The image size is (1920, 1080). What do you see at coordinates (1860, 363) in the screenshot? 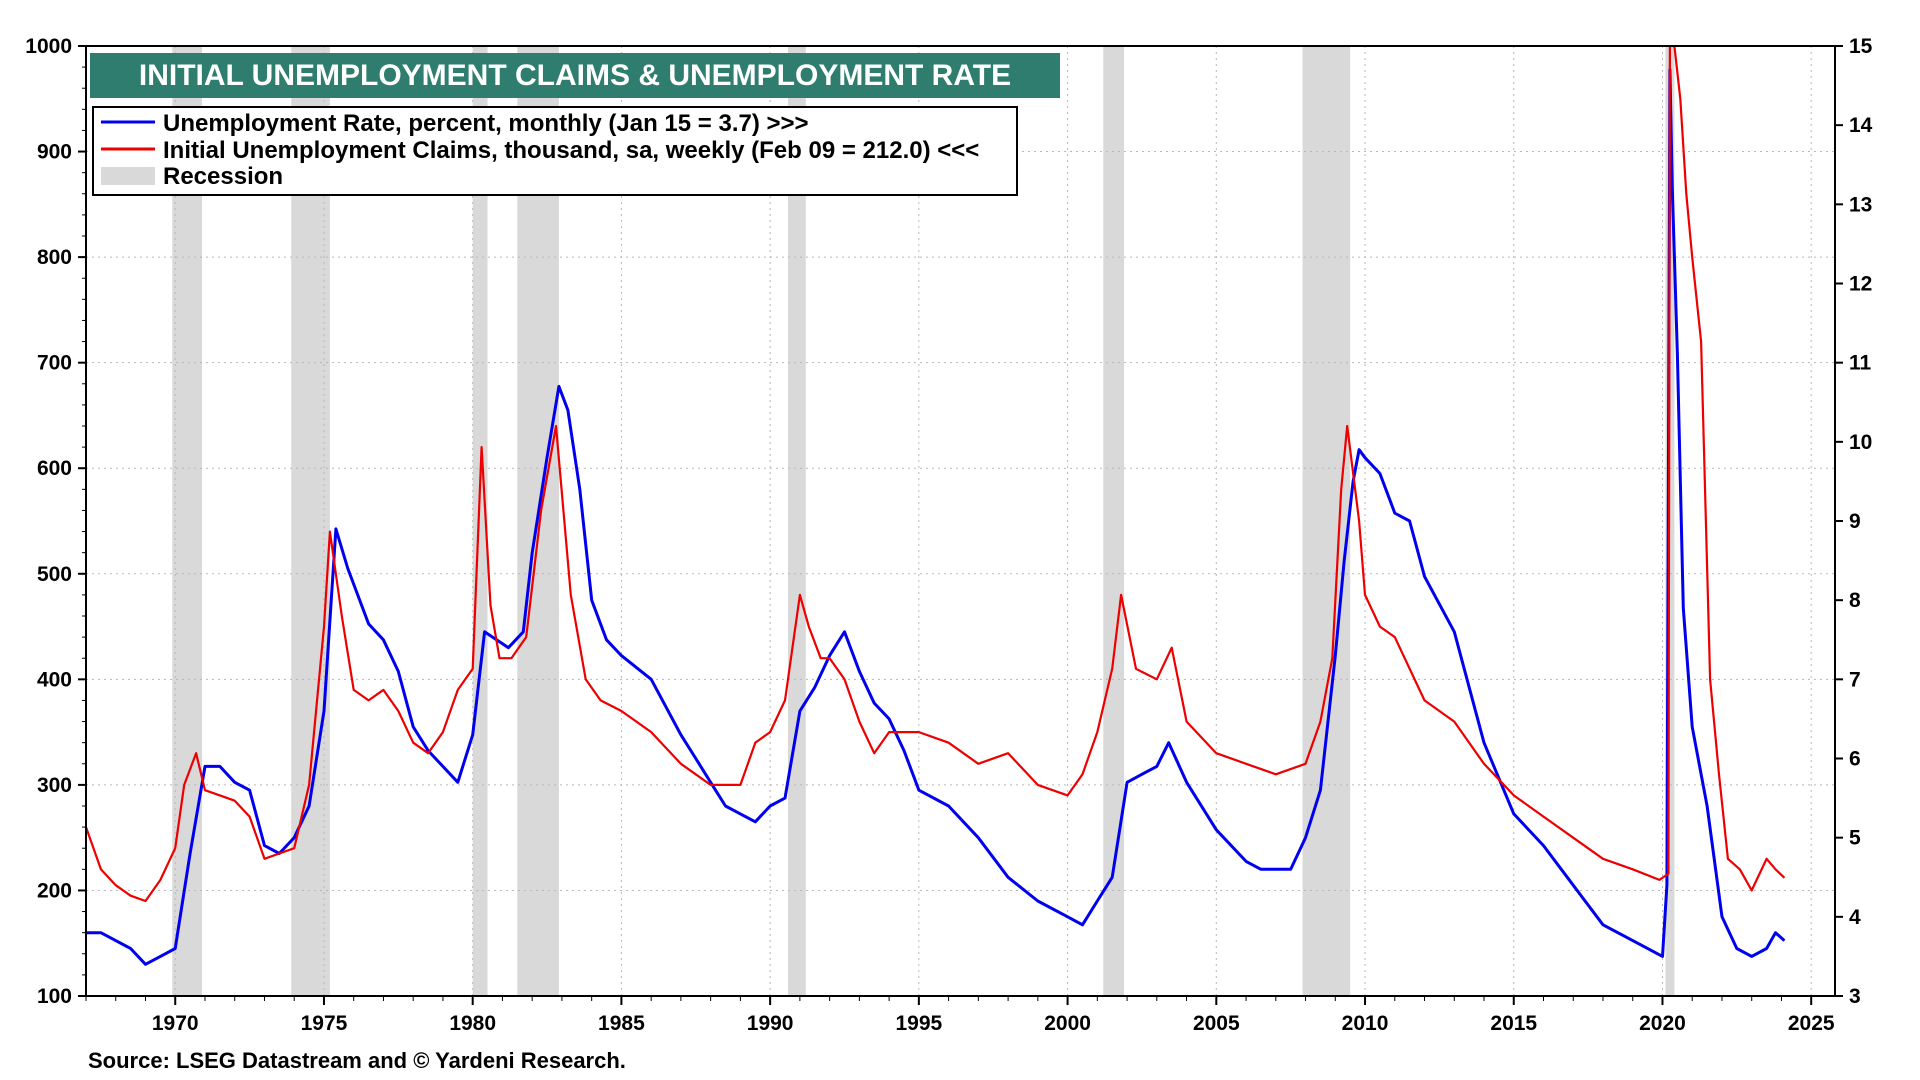
I see `right-tick-label: 11` at bounding box center [1860, 363].